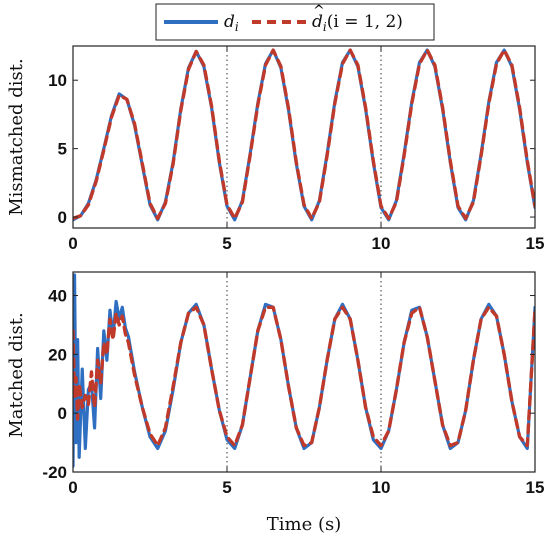  I want to click on x-axis-title: Time (s), so click(304, 524).